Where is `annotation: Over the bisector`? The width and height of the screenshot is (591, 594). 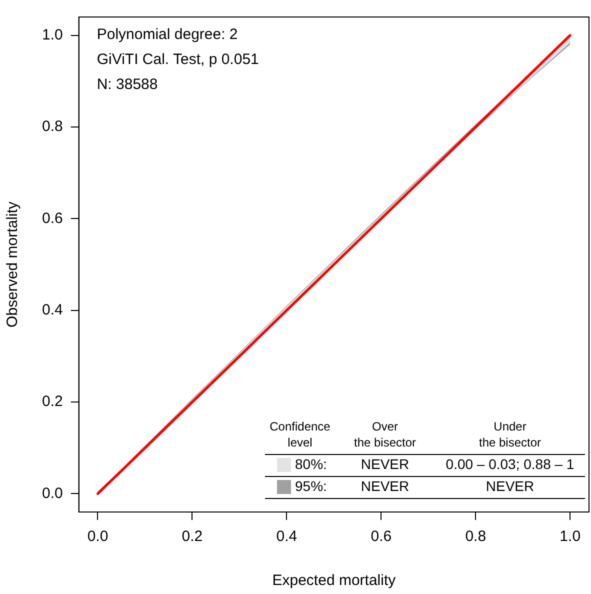 annotation: Over the bisector is located at coordinates (385, 434).